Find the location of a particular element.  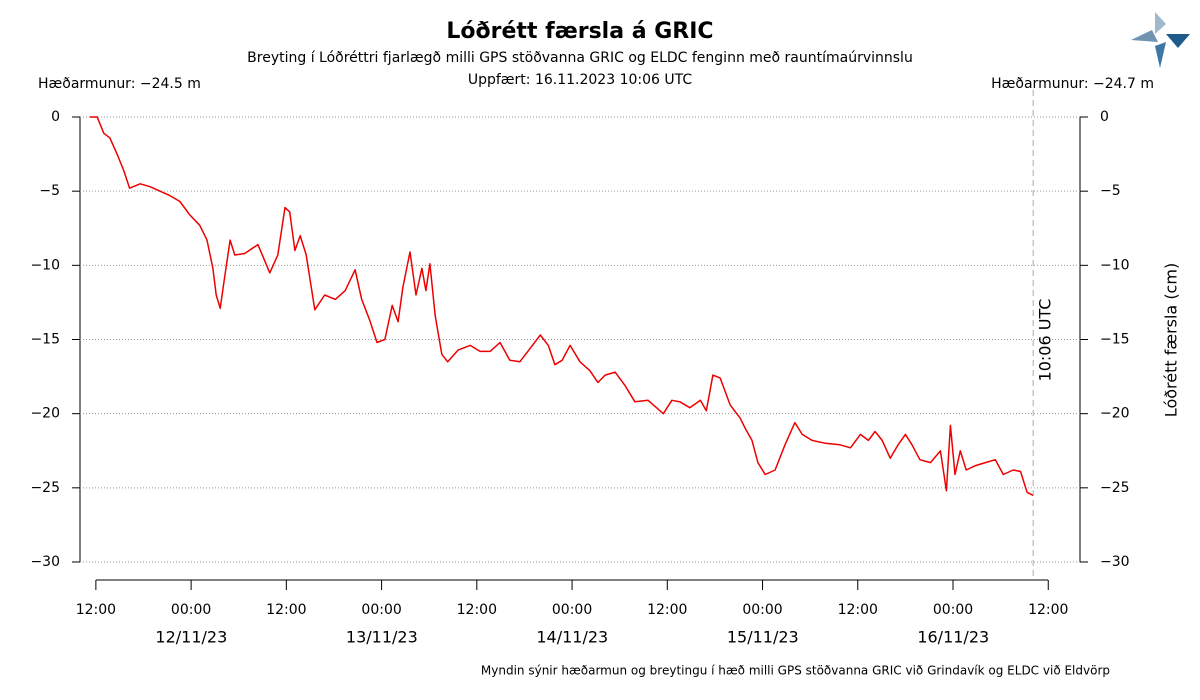

y-tick-label: −15 is located at coordinates (45, 340).